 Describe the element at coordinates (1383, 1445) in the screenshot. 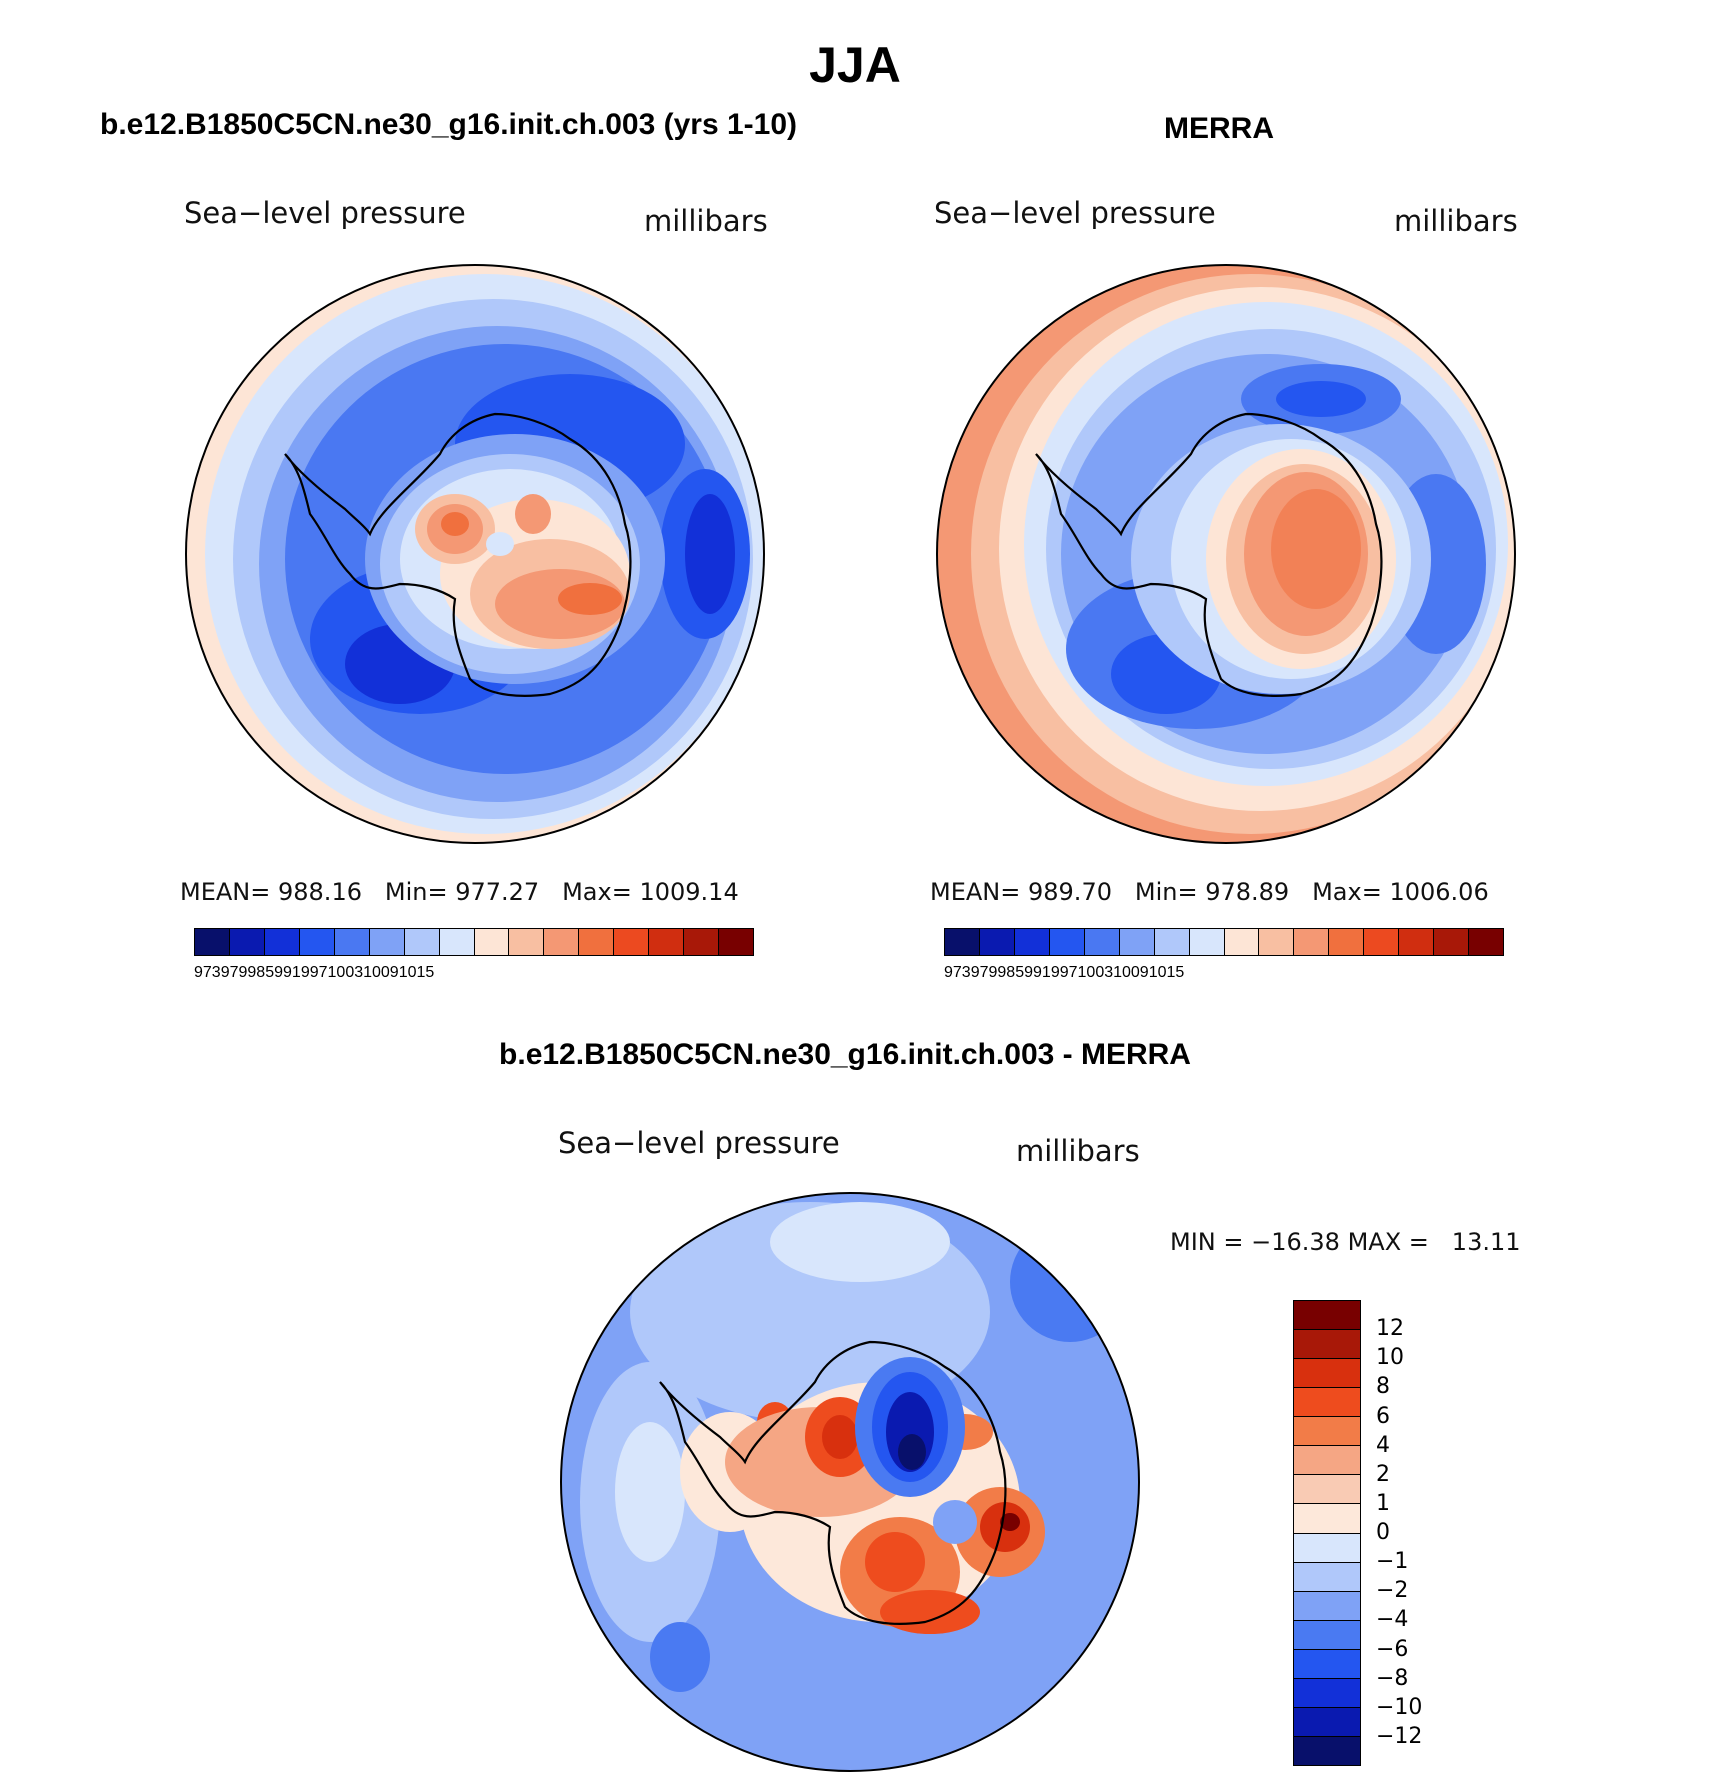

I see `colorbar-tick-label: 4` at that location.